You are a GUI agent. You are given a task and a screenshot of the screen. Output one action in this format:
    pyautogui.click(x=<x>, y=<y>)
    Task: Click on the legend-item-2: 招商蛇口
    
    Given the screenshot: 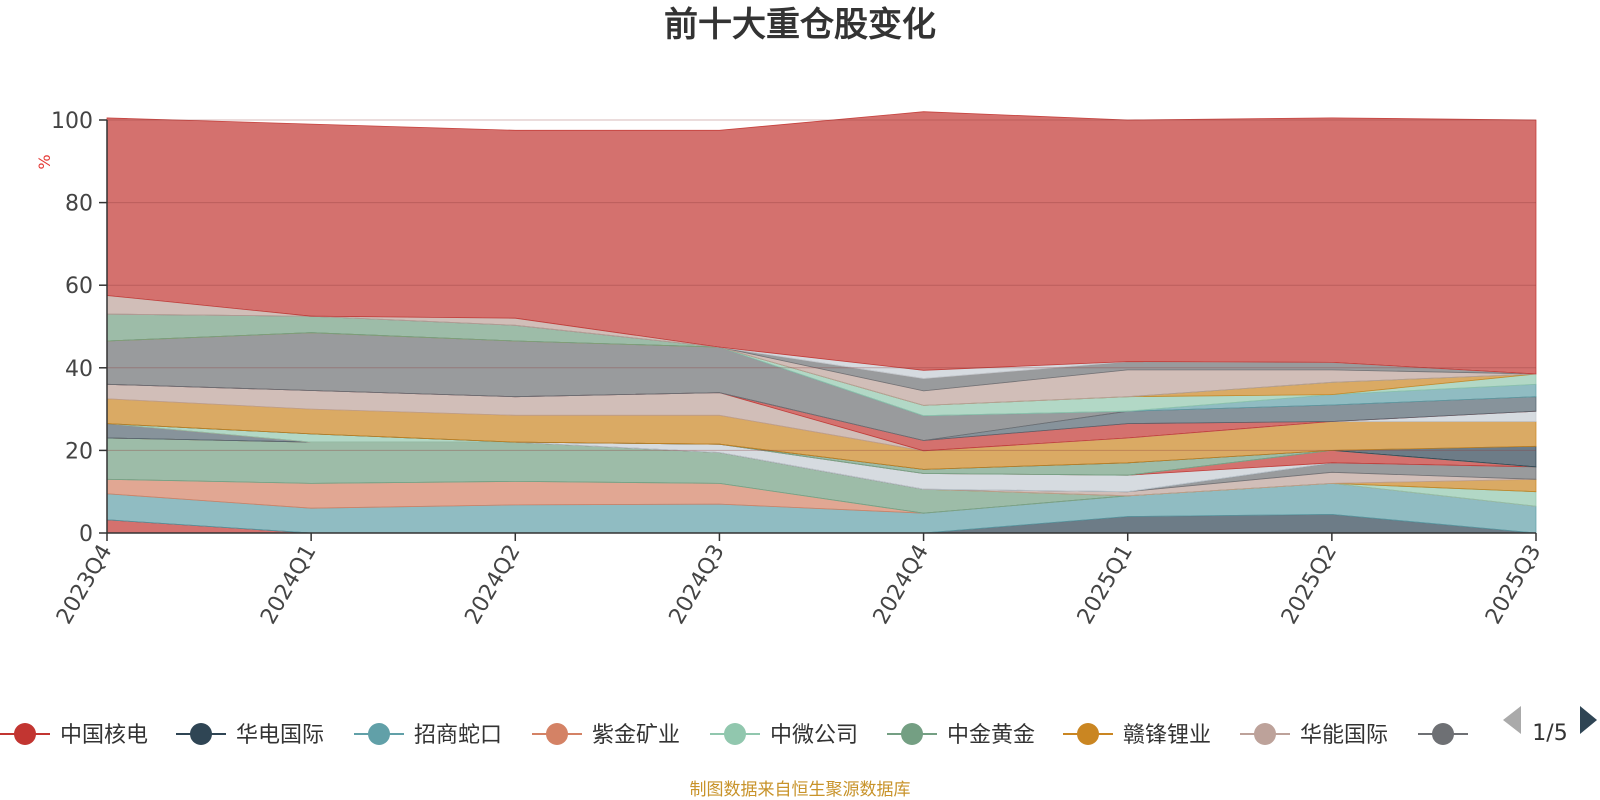 What is the action you would take?
    pyautogui.click(x=428, y=735)
    